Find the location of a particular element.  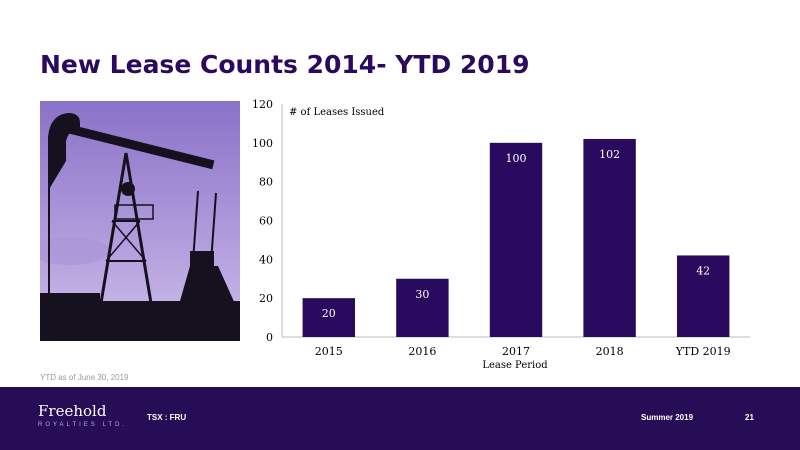

y-tick-label: 40 is located at coordinates (266, 259).